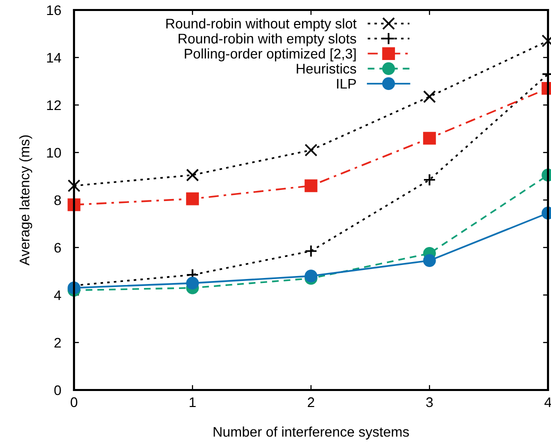  I want to click on x-tick-label: 0, so click(74, 402).